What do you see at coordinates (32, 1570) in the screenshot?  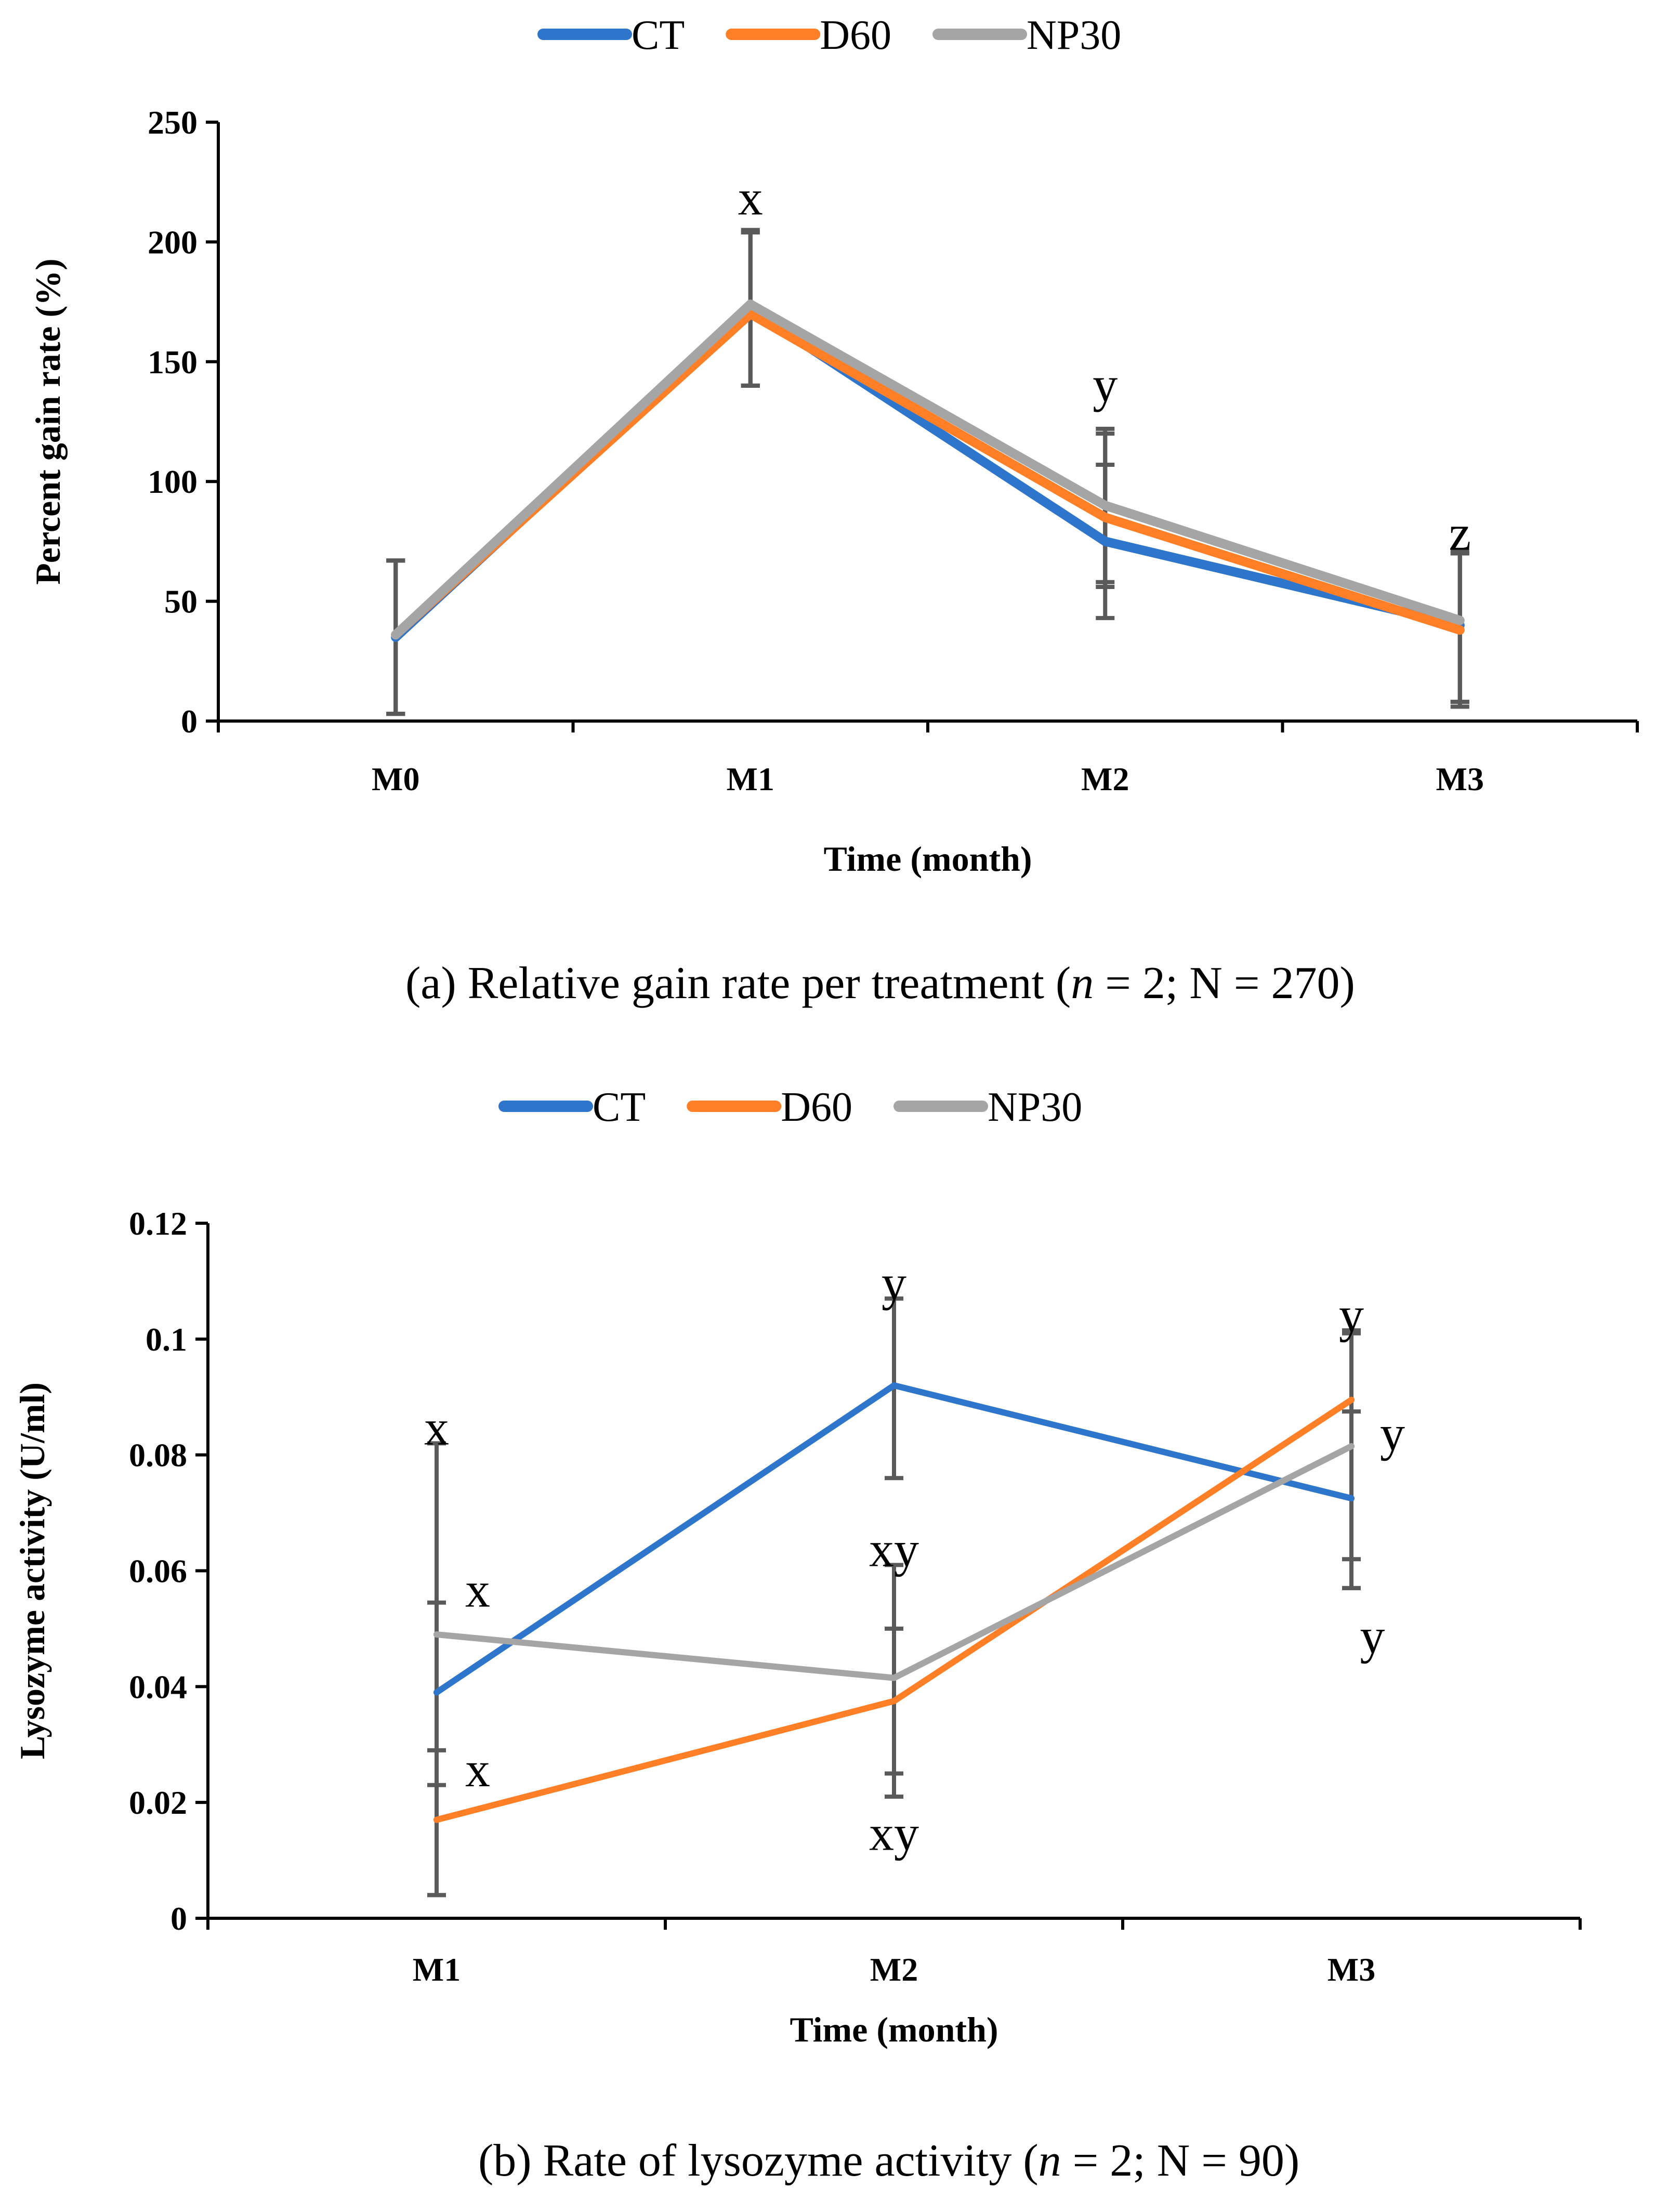 I see `y-axis-title: Lysozyme activity (U/ml)` at bounding box center [32, 1570].